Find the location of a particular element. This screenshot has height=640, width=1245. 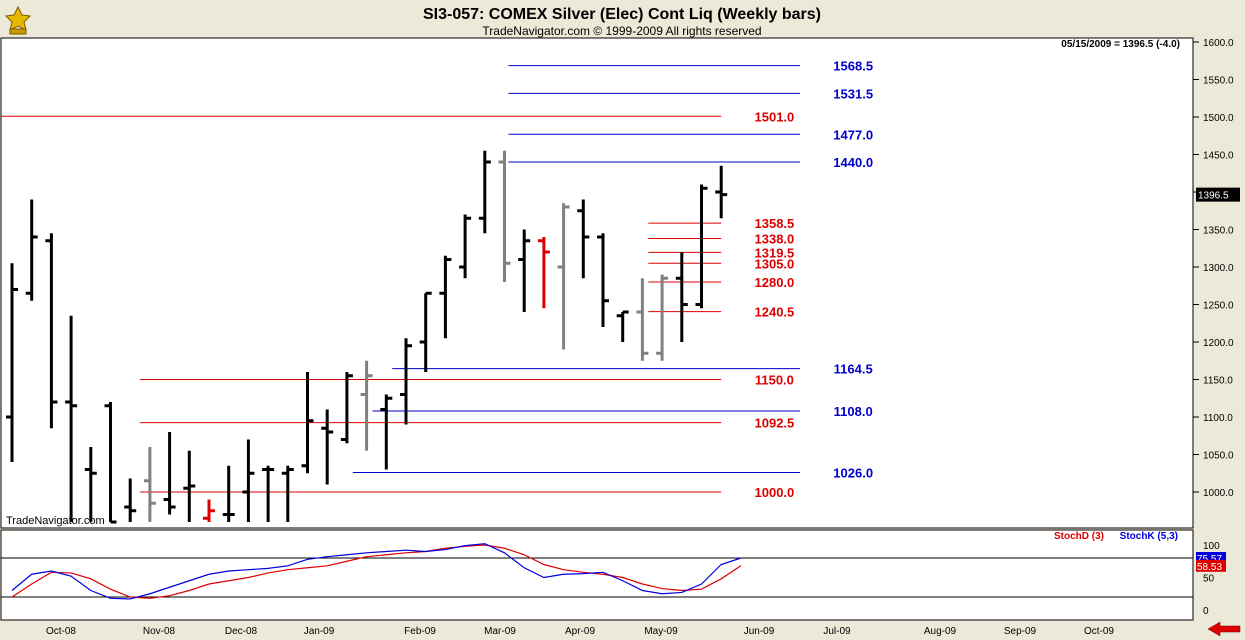

price-tick-label: 1600.0 is located at coordinates (1218, 43).